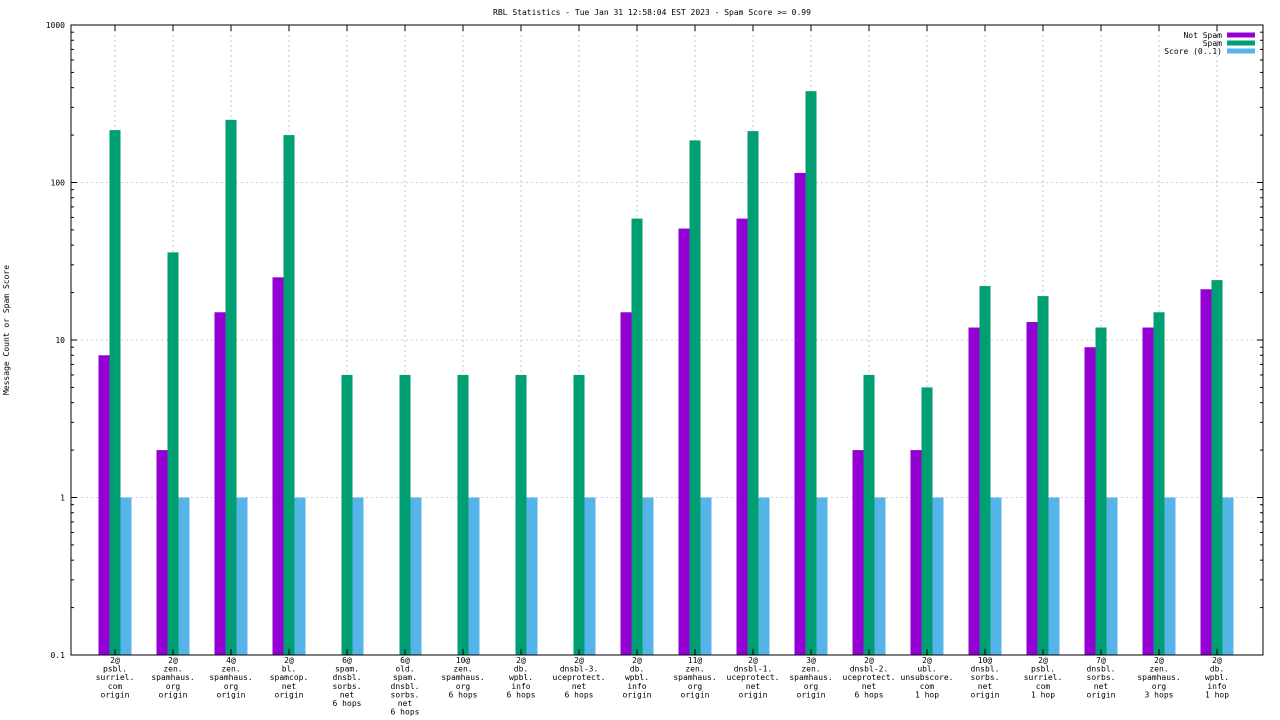 This screenshot has height=720, width=1280. I want to click on y-tick-label: 10, so click(60, 340).